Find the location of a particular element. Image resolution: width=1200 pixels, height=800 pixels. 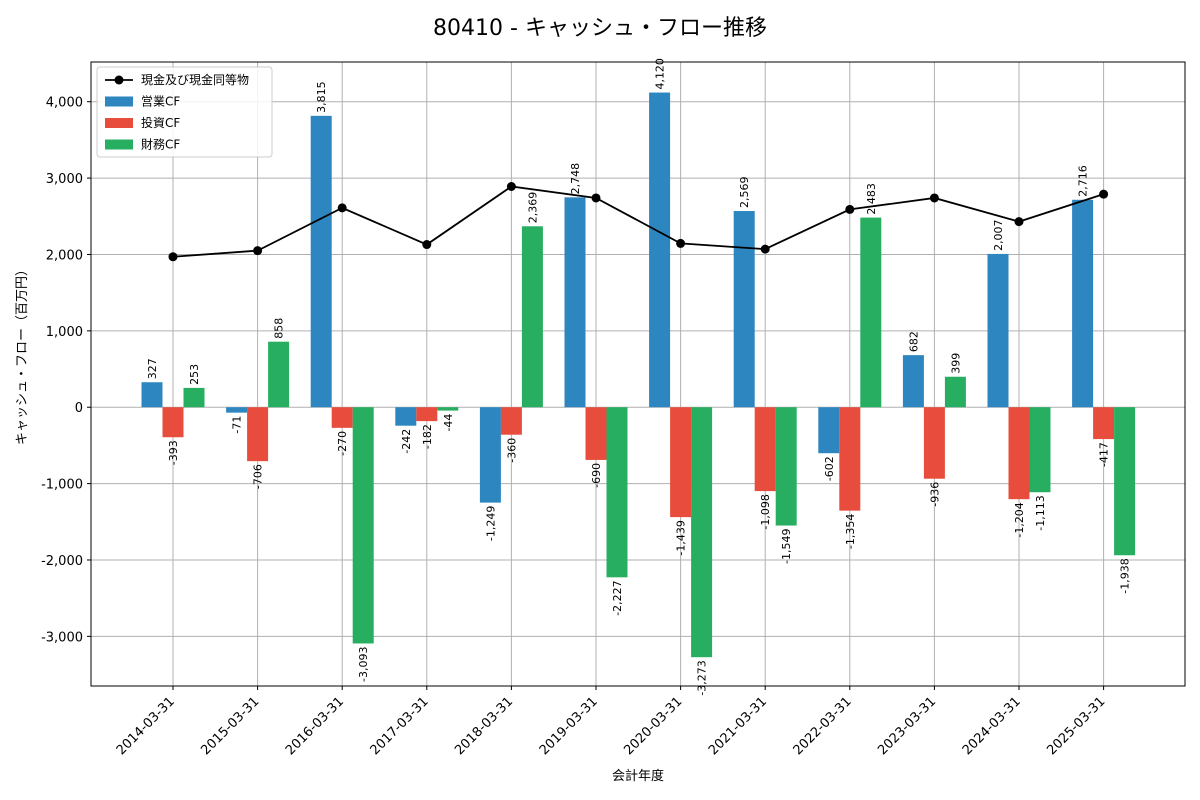

y-tick-label: -1,000 is located at coordinates (62, 485).